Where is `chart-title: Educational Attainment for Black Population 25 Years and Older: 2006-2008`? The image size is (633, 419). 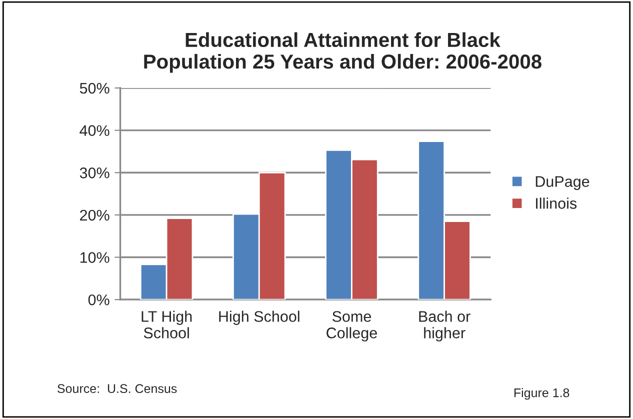 chart-title: Educational Attainment for Black Population 25 Years and Older: 2006-2008 is located at coordinates (343, 52).